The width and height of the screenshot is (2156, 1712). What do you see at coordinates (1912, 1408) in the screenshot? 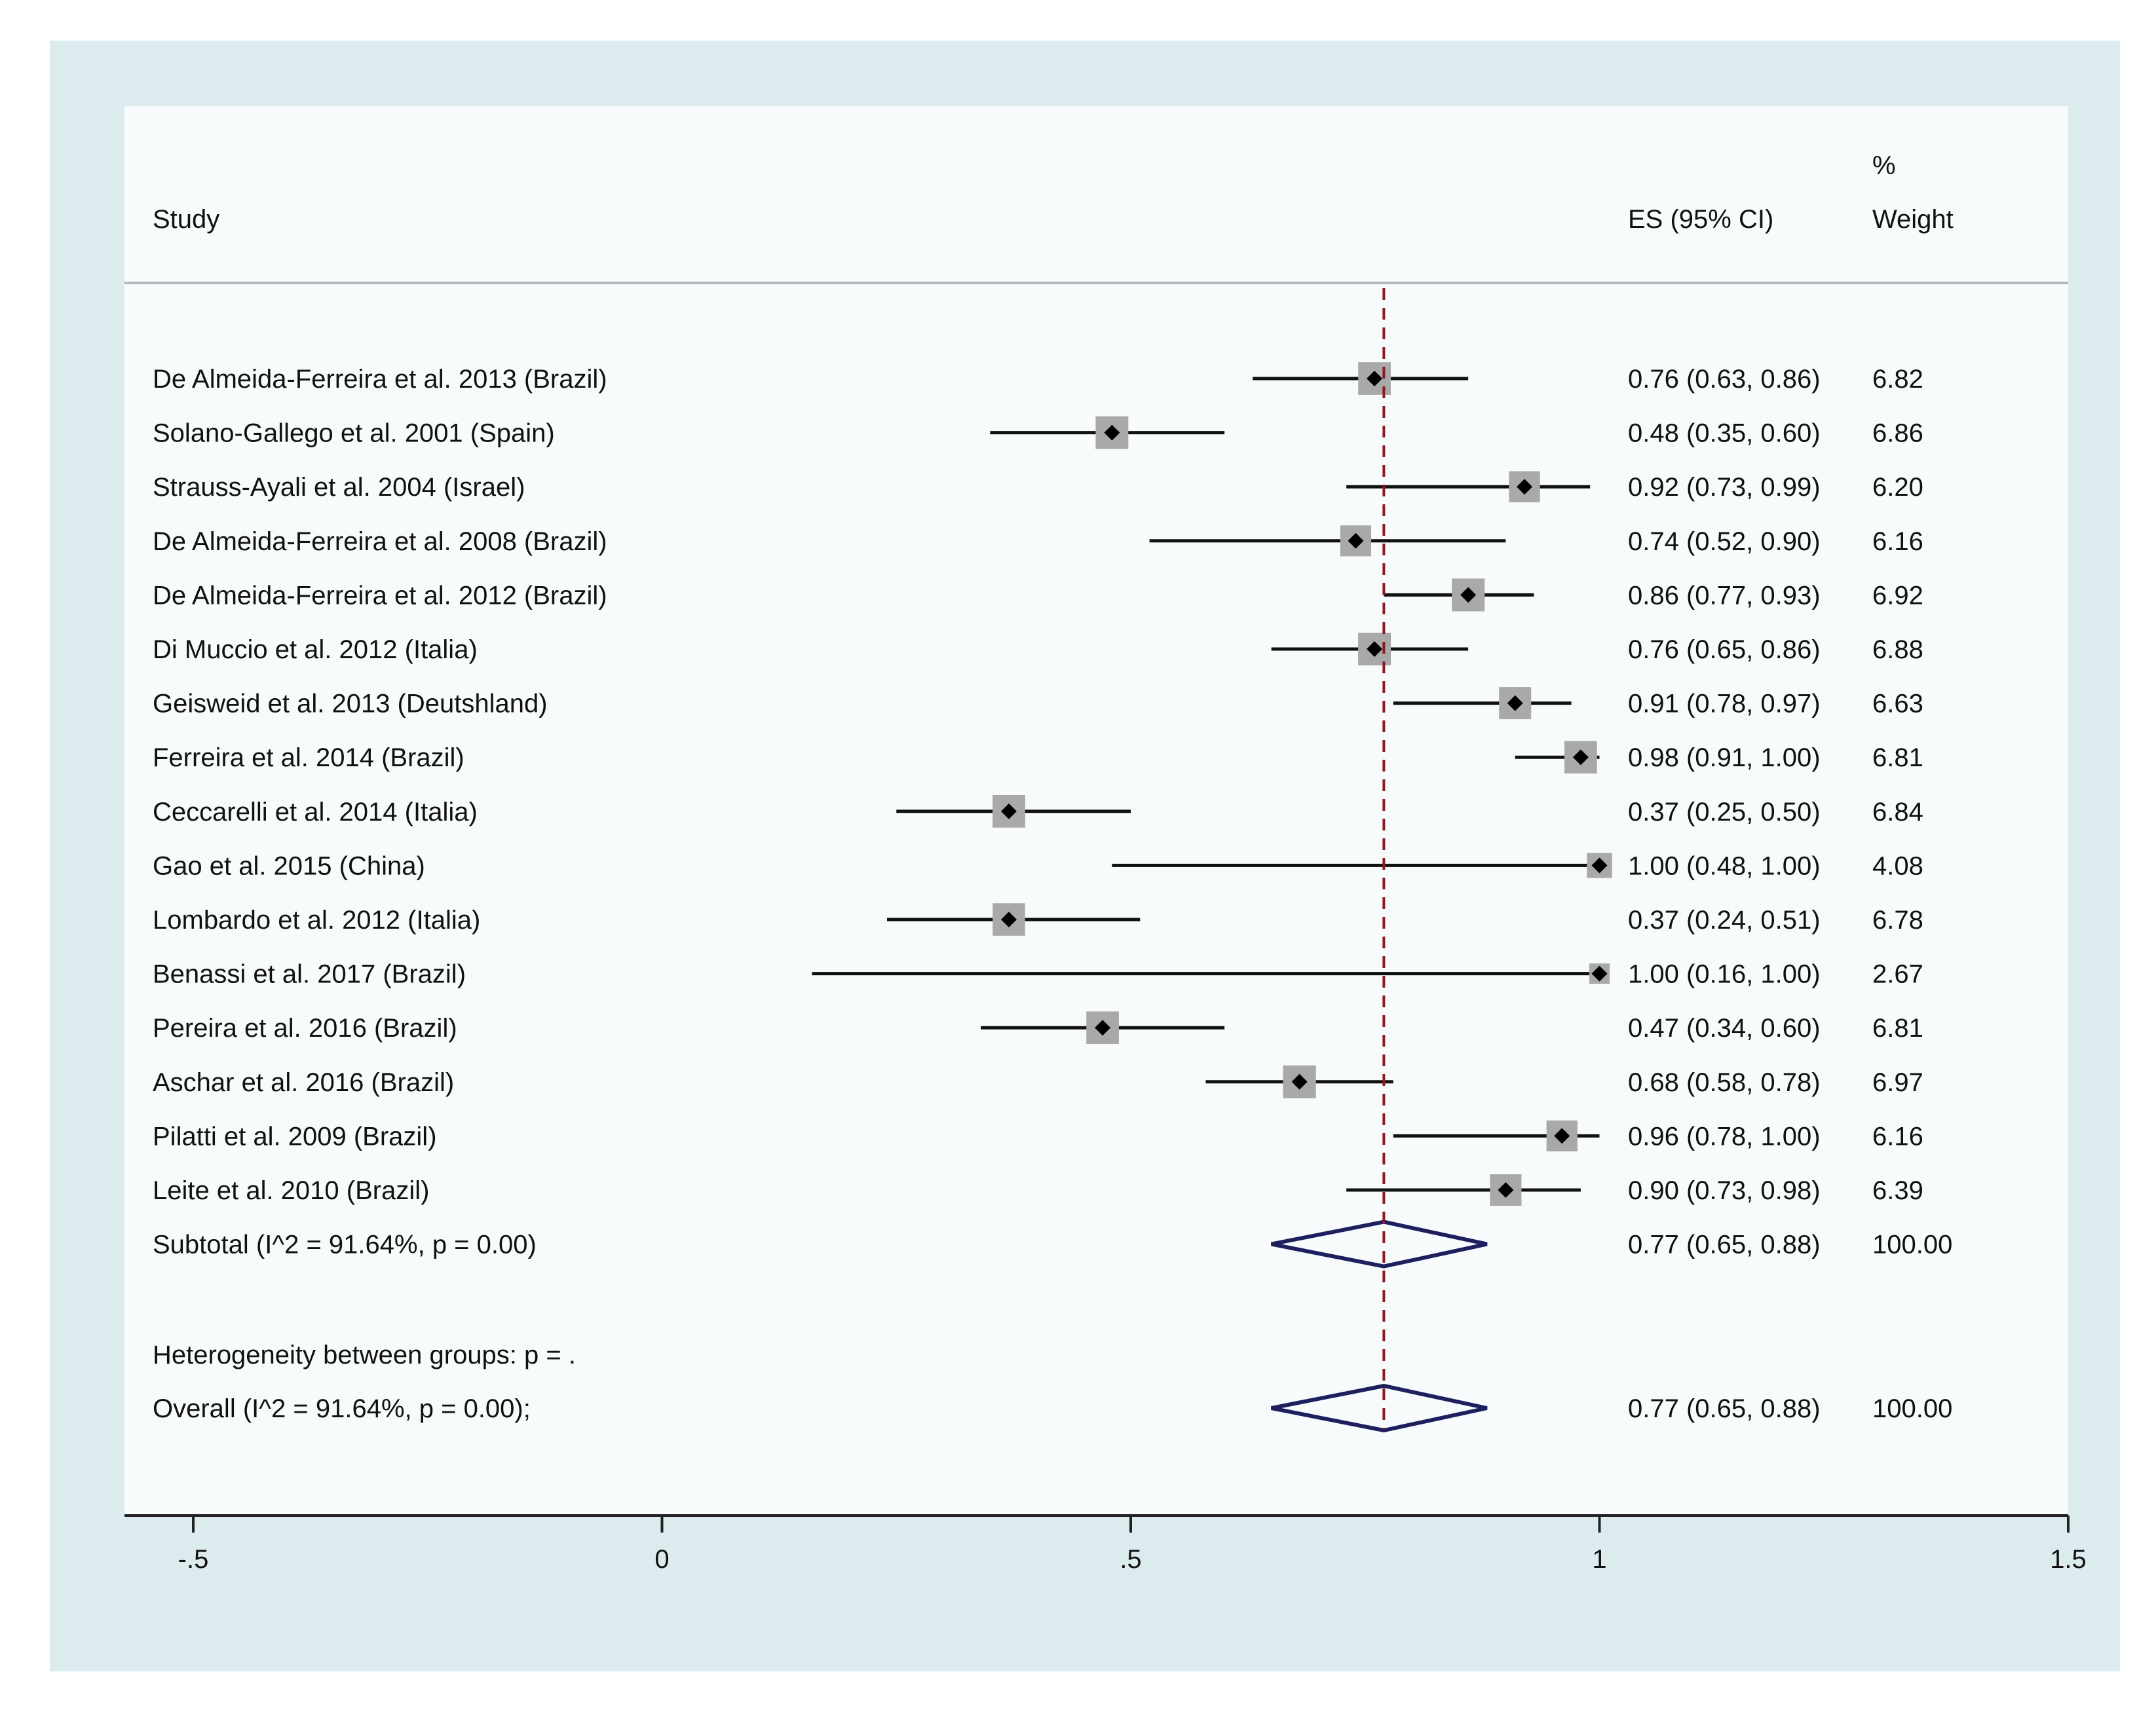
I see `overall-weight: 100.00` at bounding box center [1912, 1408].